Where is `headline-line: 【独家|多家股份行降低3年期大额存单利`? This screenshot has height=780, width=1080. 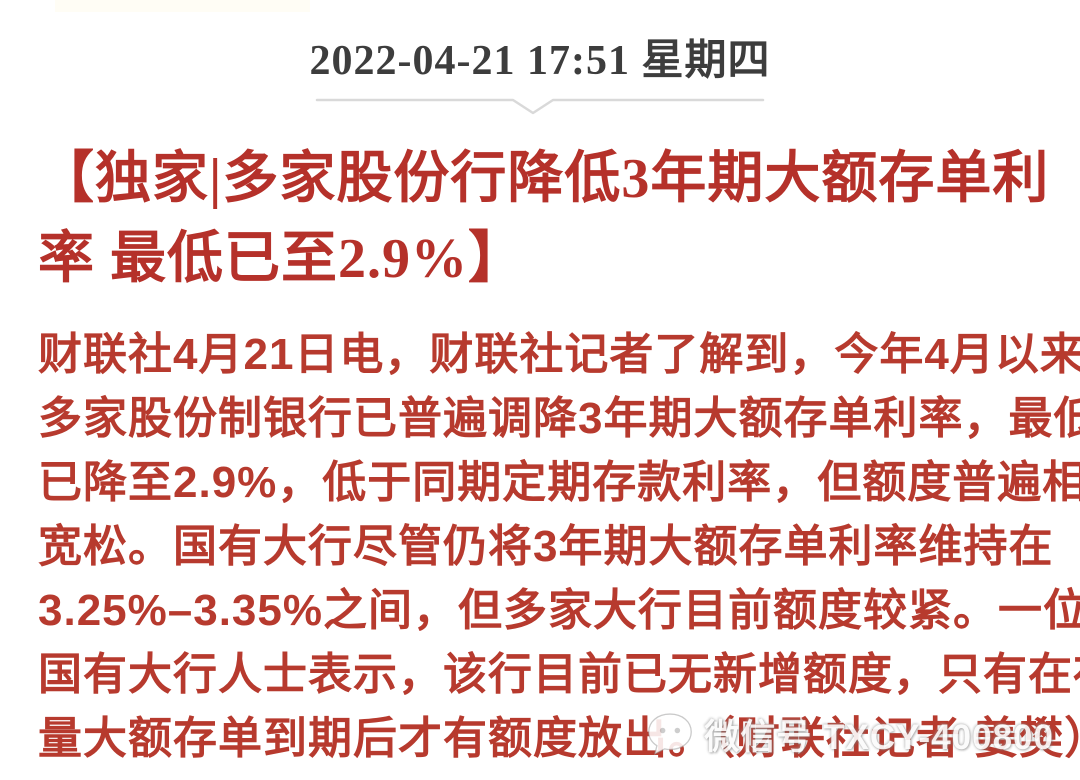 headline-line: 【独家|多家股份行降低3年期大额存单利 is located at coordinates (544, 179).